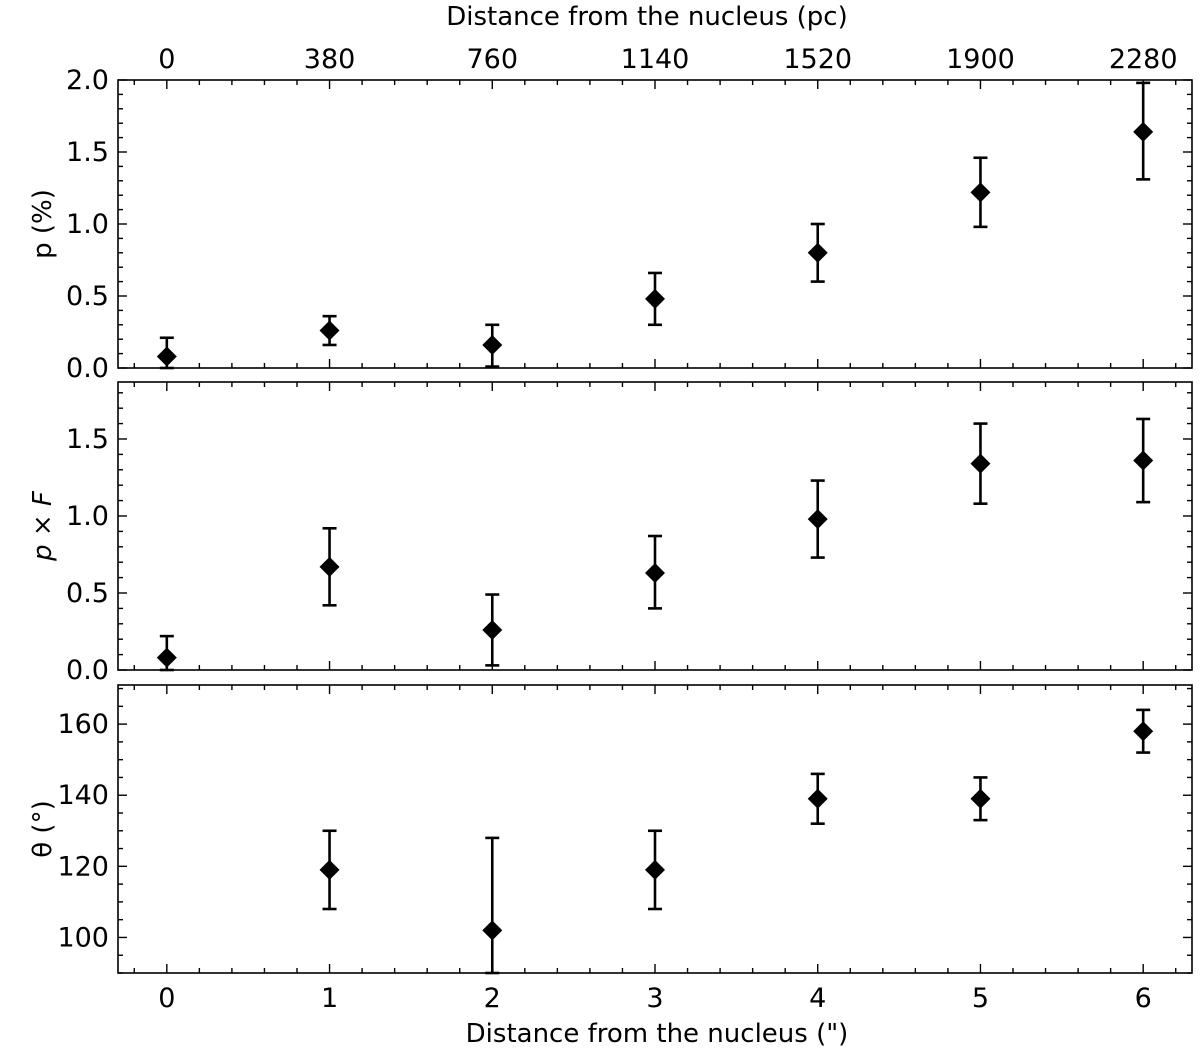 This screenshot has width=1200, height=1051. I want to click on pxf-axis-title: p × F, so click(43, 526).